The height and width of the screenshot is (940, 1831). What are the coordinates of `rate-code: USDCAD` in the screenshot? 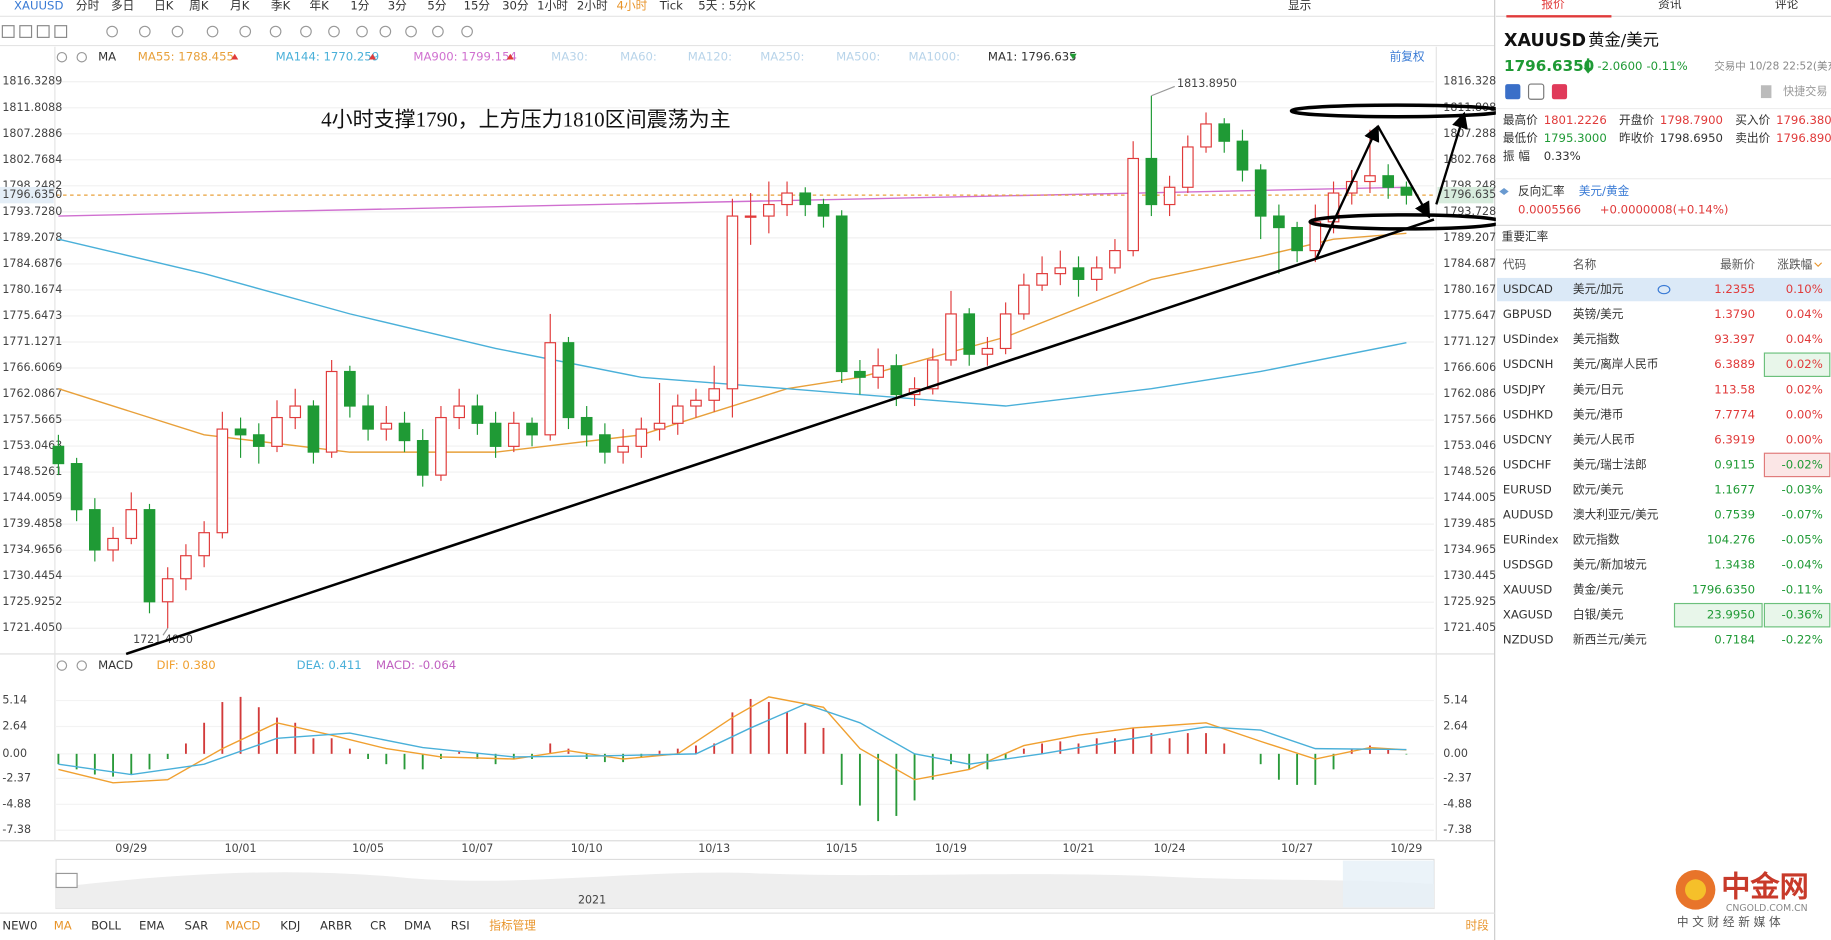 It's located at (1528, 289).